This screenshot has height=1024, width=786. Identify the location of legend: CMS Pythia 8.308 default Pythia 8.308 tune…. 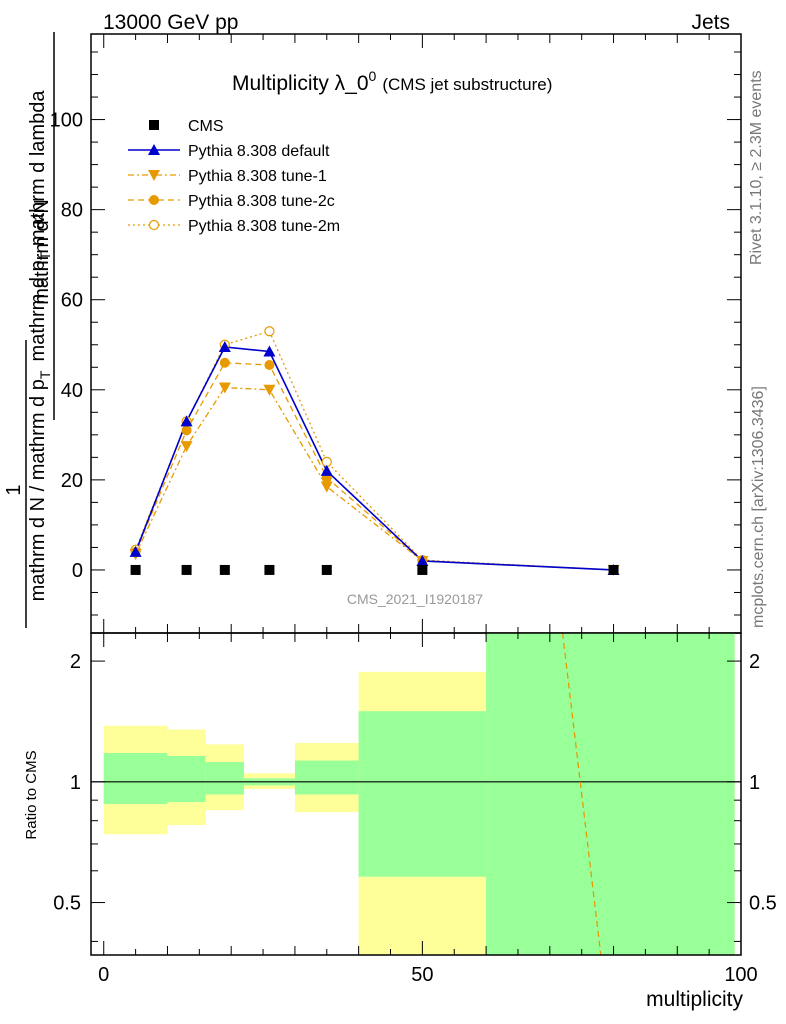
(234, 176).